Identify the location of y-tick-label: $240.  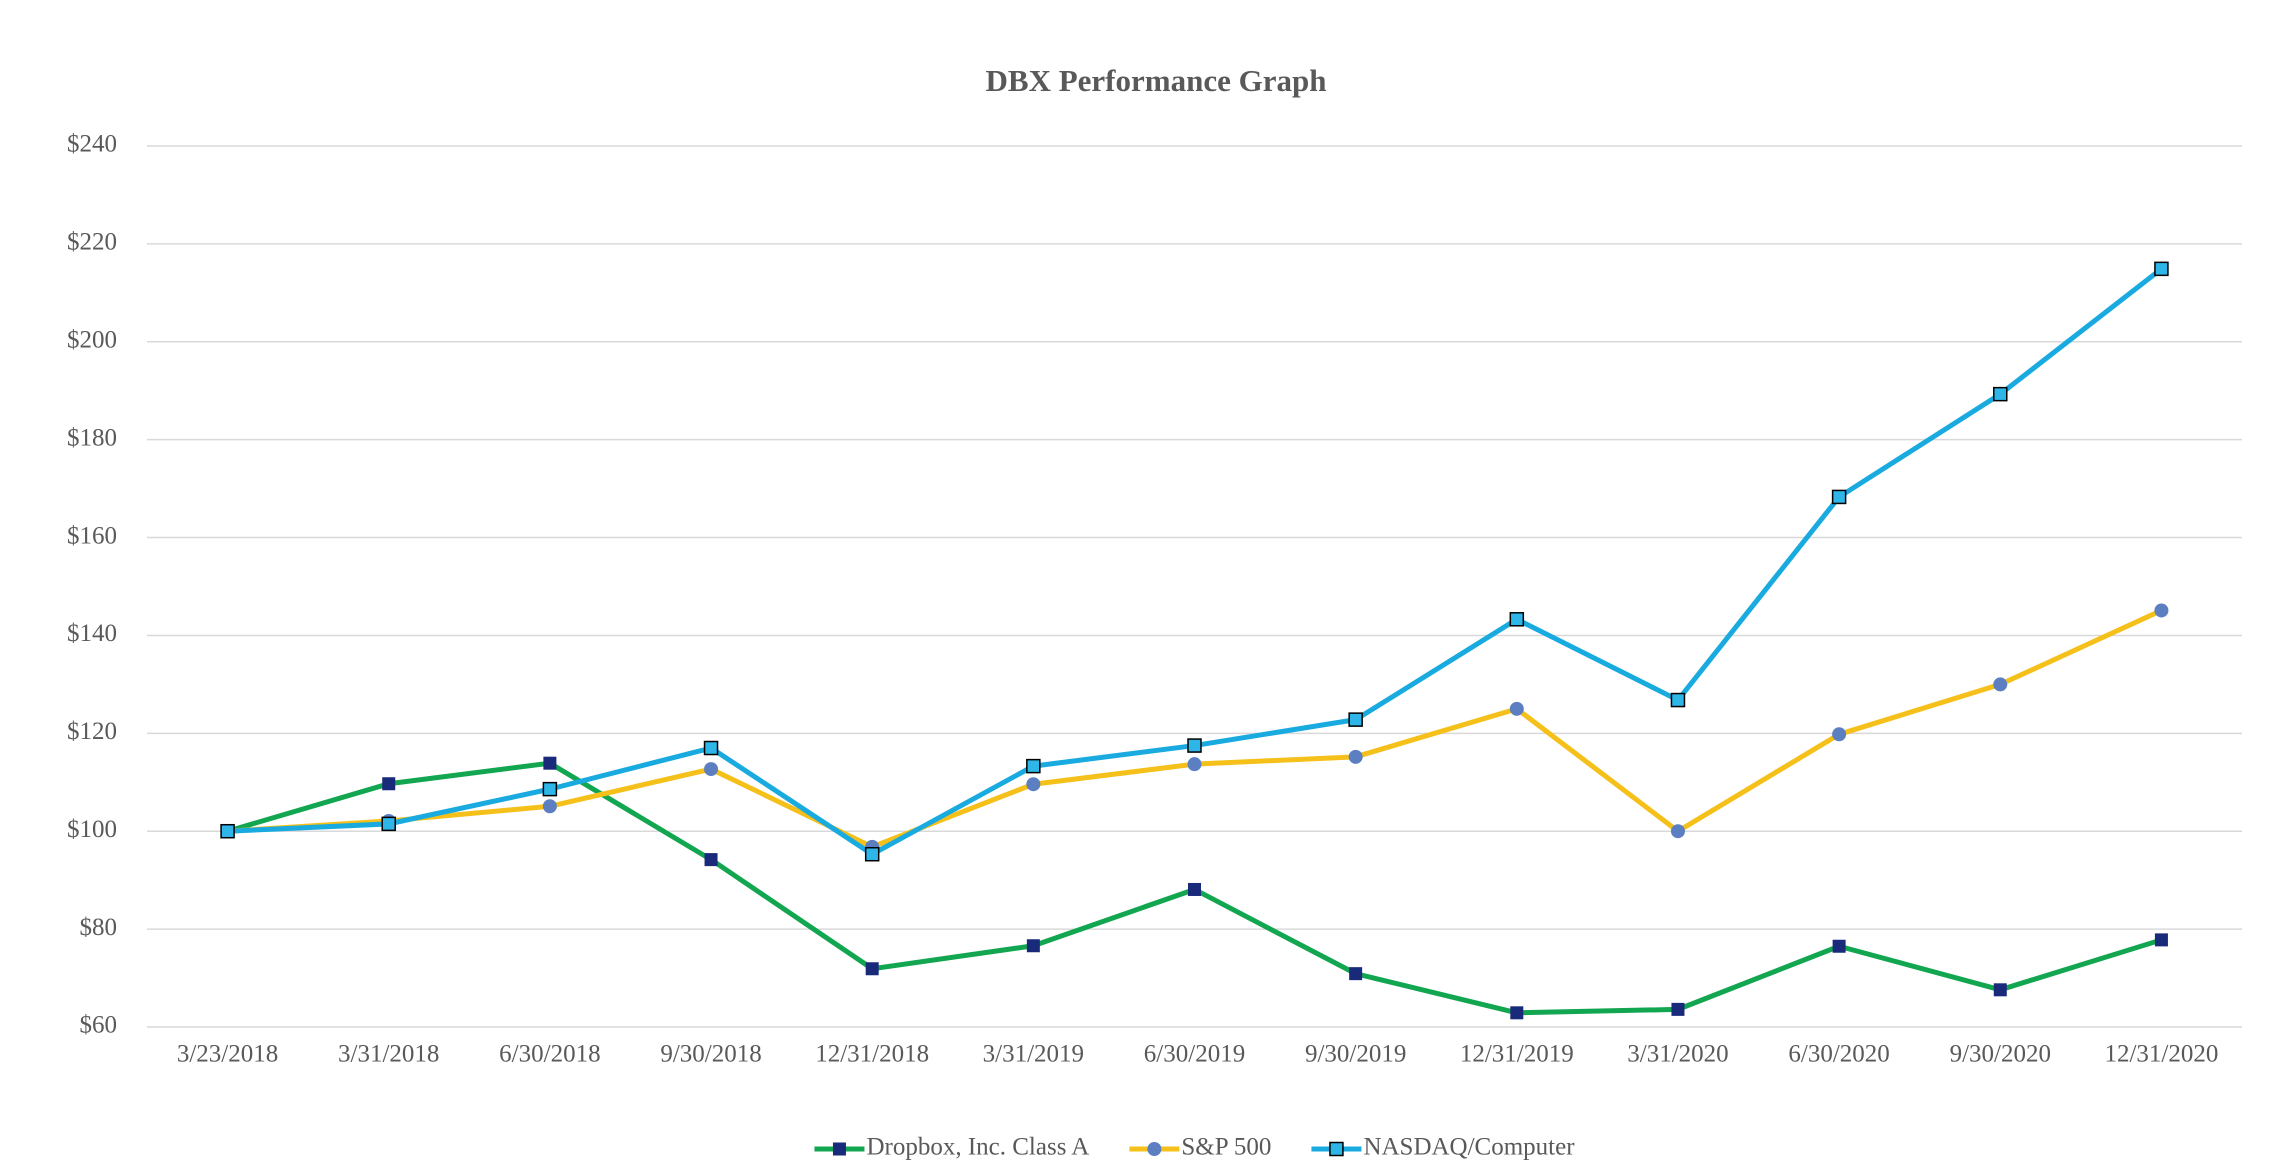
(92, 144).